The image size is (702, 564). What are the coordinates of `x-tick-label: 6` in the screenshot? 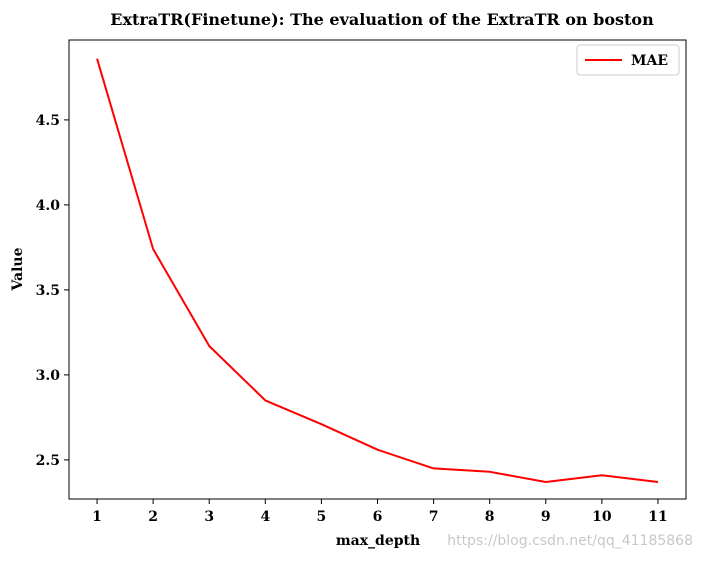 It's located at (378, 517).